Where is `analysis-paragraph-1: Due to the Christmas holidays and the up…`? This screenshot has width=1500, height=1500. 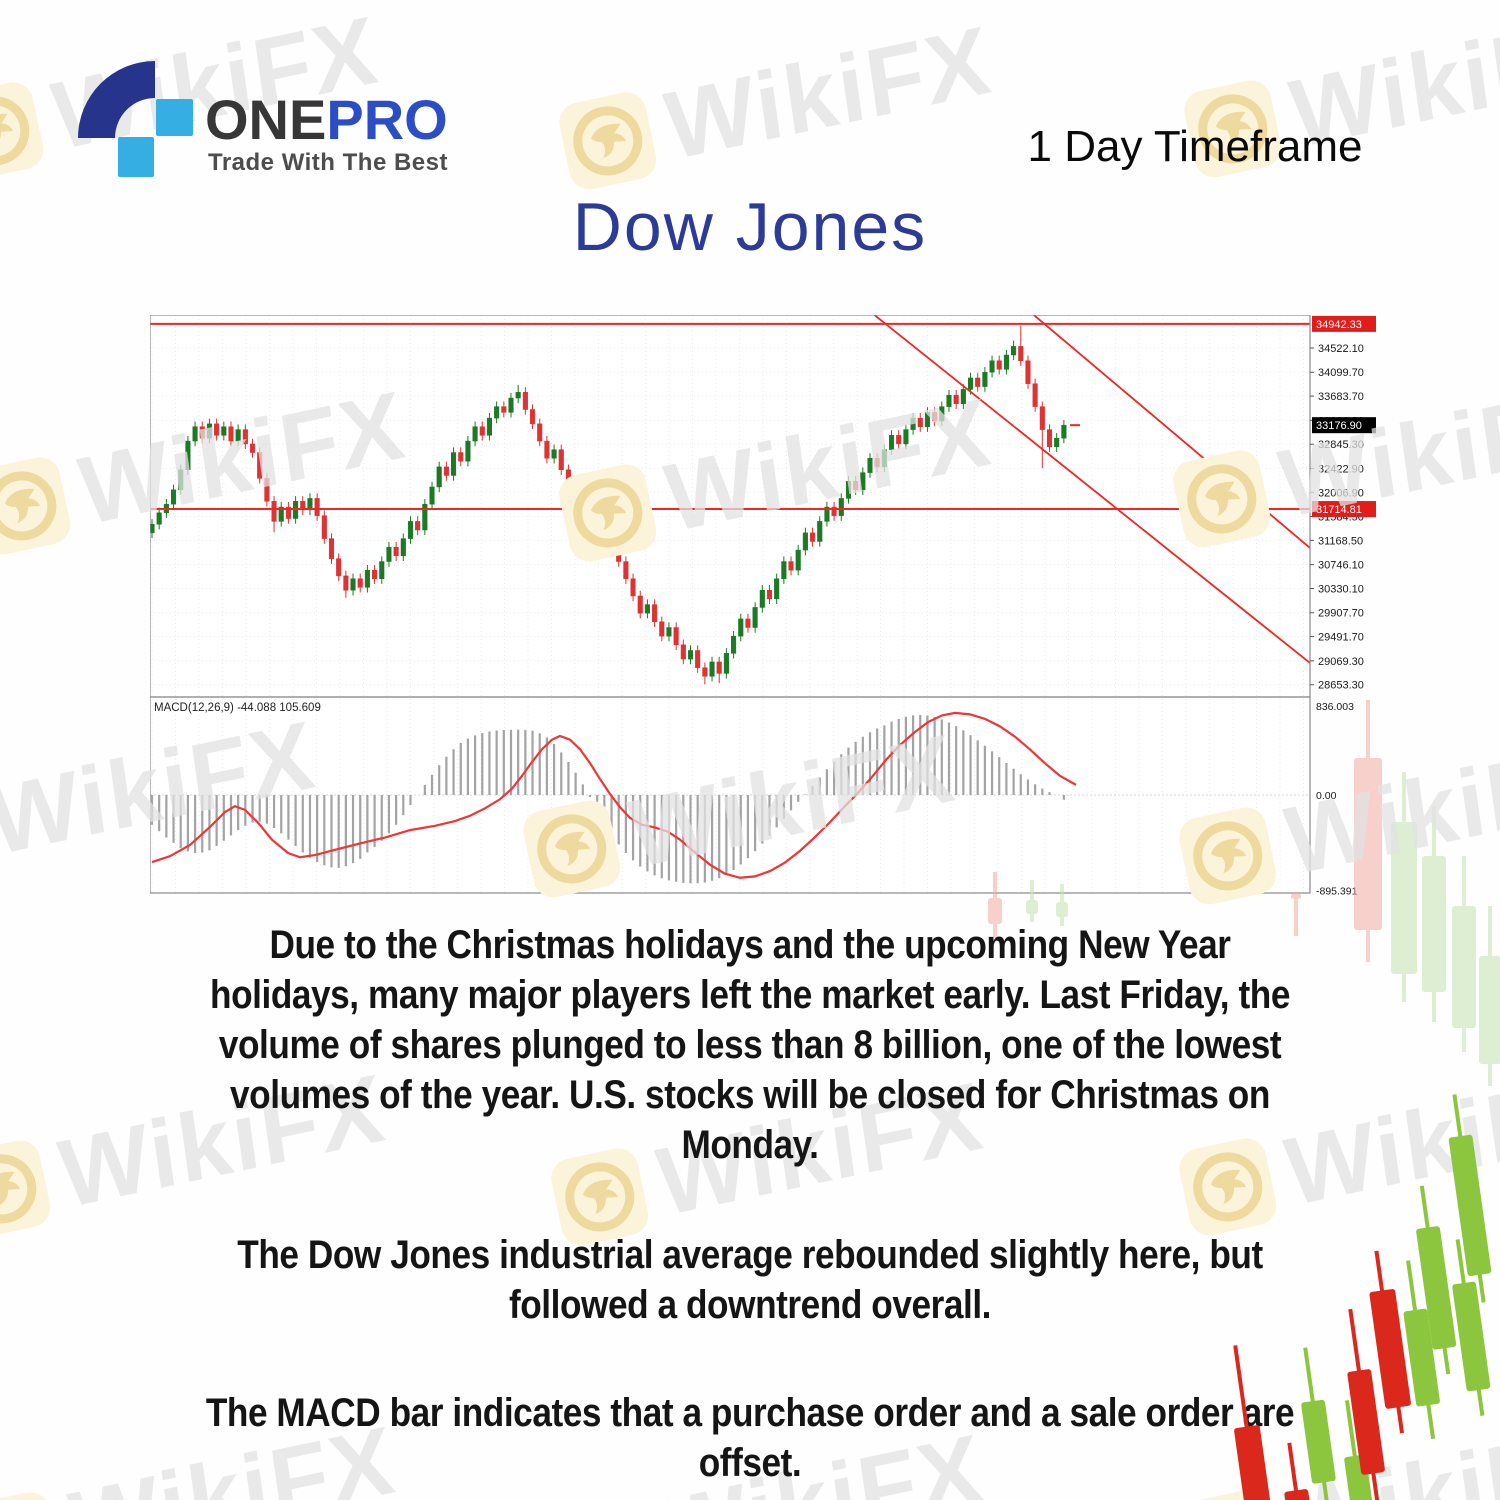 analysis-paragraph-1: Due to the Christmas holidays and the up… is located at coordinates (750, 1045).